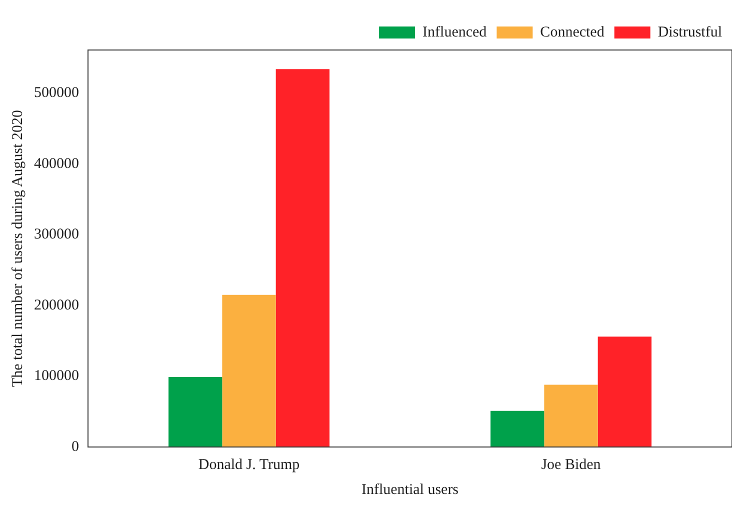  Describe the element at coordinates (56, 234) in the screenshot. I see `y-tick-label: 300000` at that location.